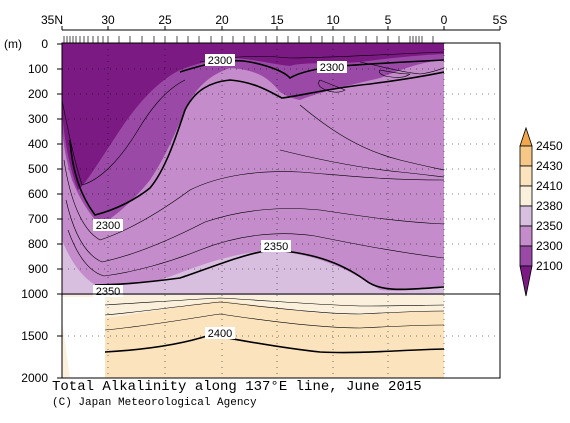 The width and height of the screenshot is (570, 423). What do you see at coordinates (500, 20) in the screenshot?
I see `x-tick-label: 5S` at bounding box center [500, 20].